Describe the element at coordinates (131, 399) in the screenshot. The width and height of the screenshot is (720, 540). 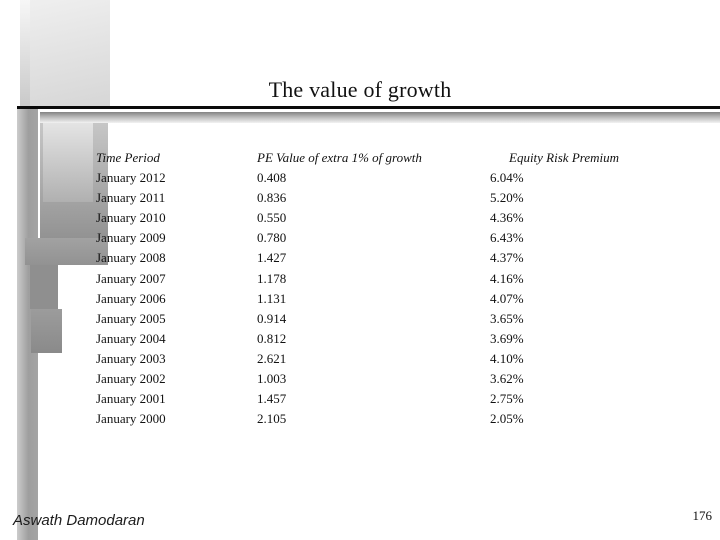
I see `cell-time-period: January 2001` at that location.